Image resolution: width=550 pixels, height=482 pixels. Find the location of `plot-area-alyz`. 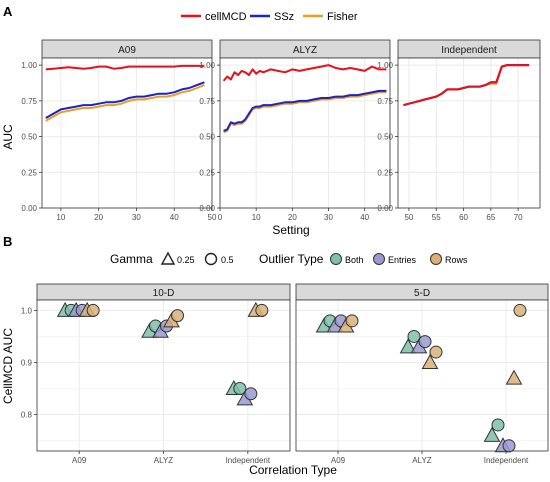

plot-area-alyz is located at coordinates (305, 133).